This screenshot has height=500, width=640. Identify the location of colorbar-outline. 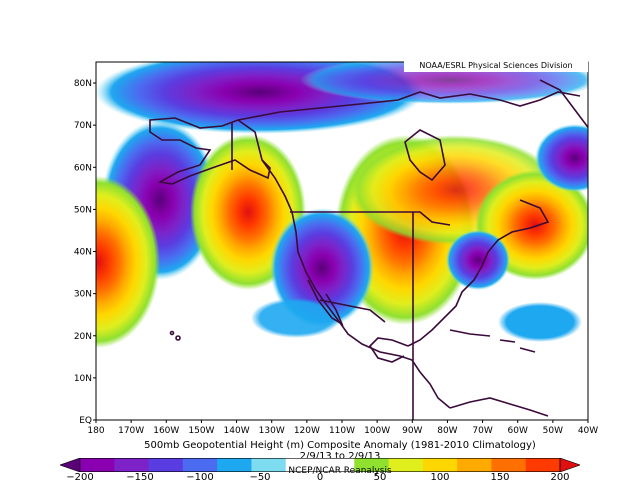
(320, 465).